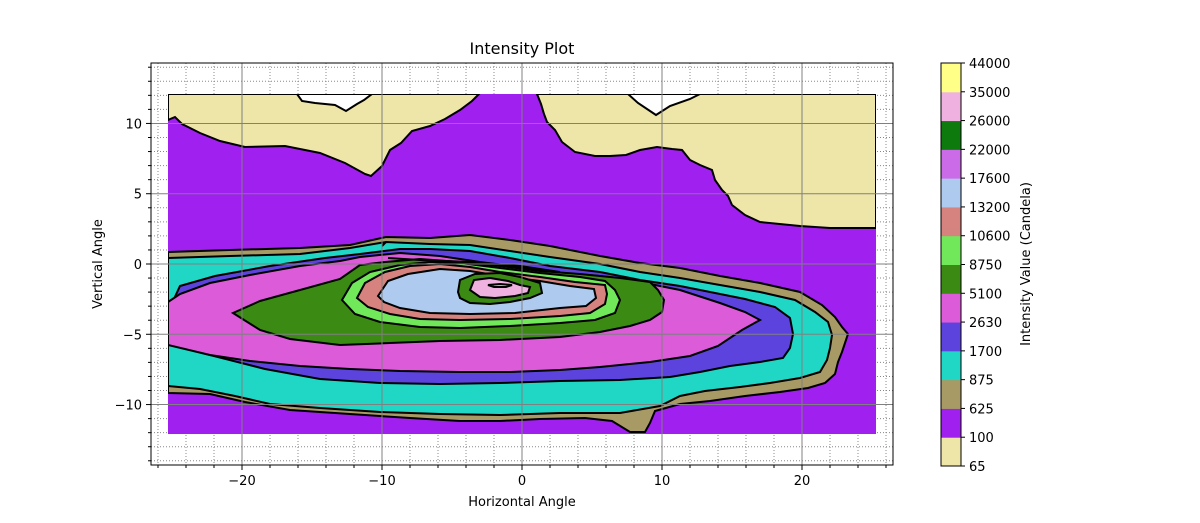 The image size is (1200, 523). What do you see at coordinates (1026, 264) in the screenshot?
I see `colorbar-label: Intensity Value (Candela)` at bounding box center [1026, 264].